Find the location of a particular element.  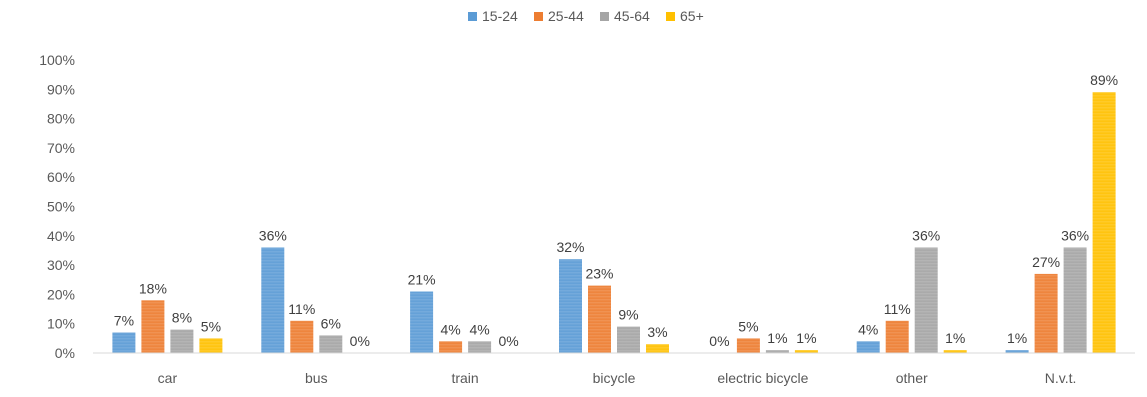

data-label: 27% is located at coordinates (1046, 262).